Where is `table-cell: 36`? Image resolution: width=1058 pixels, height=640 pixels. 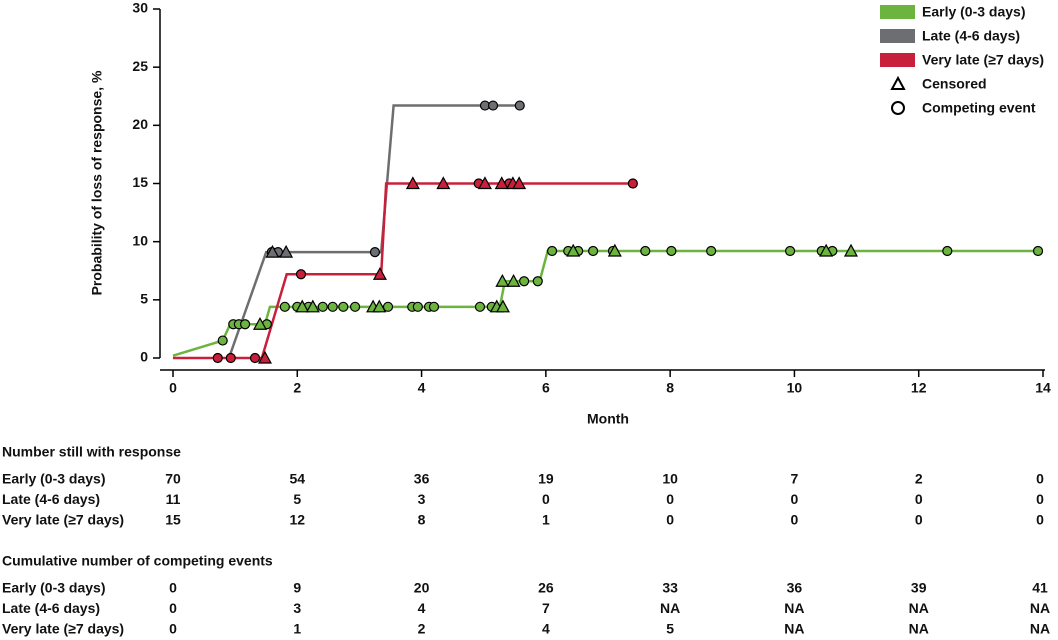 table-cell: 36 is located at coordinates (795, 588).